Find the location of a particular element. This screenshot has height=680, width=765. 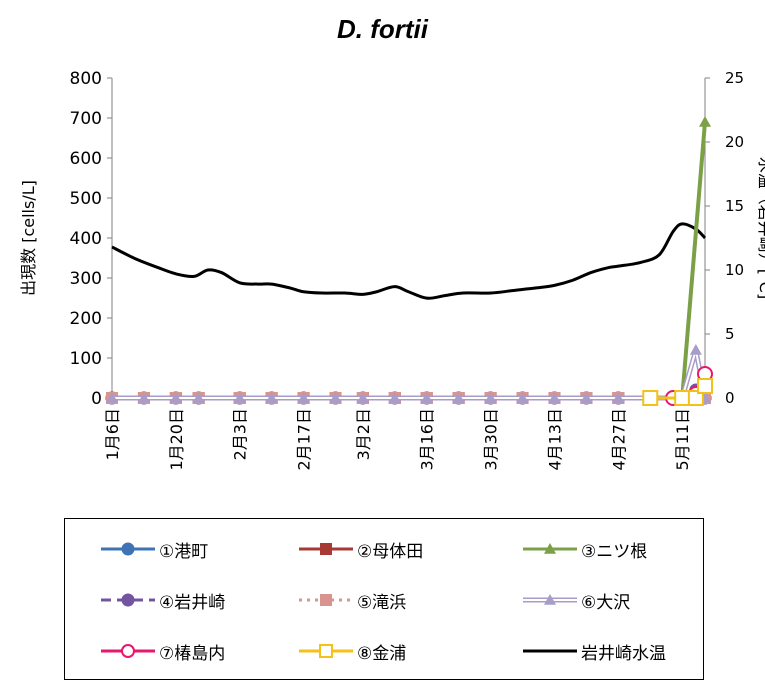

series-line-inner is located at coordinates (409, 374).